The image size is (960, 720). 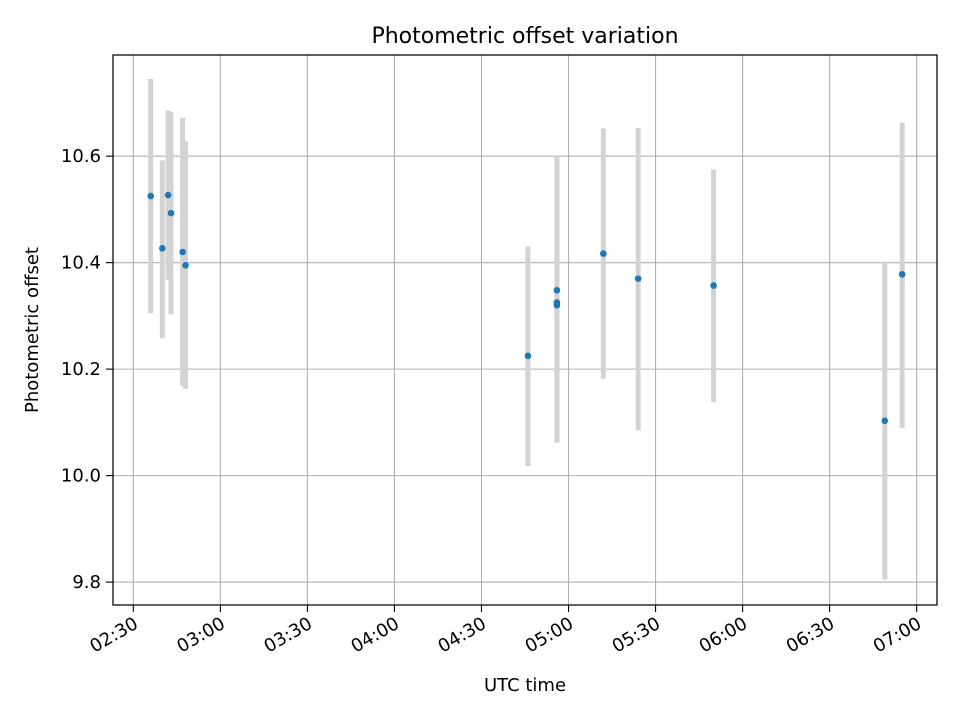 I want to click on y-axis-label: Photometric offset, so click(x=32, y=330).